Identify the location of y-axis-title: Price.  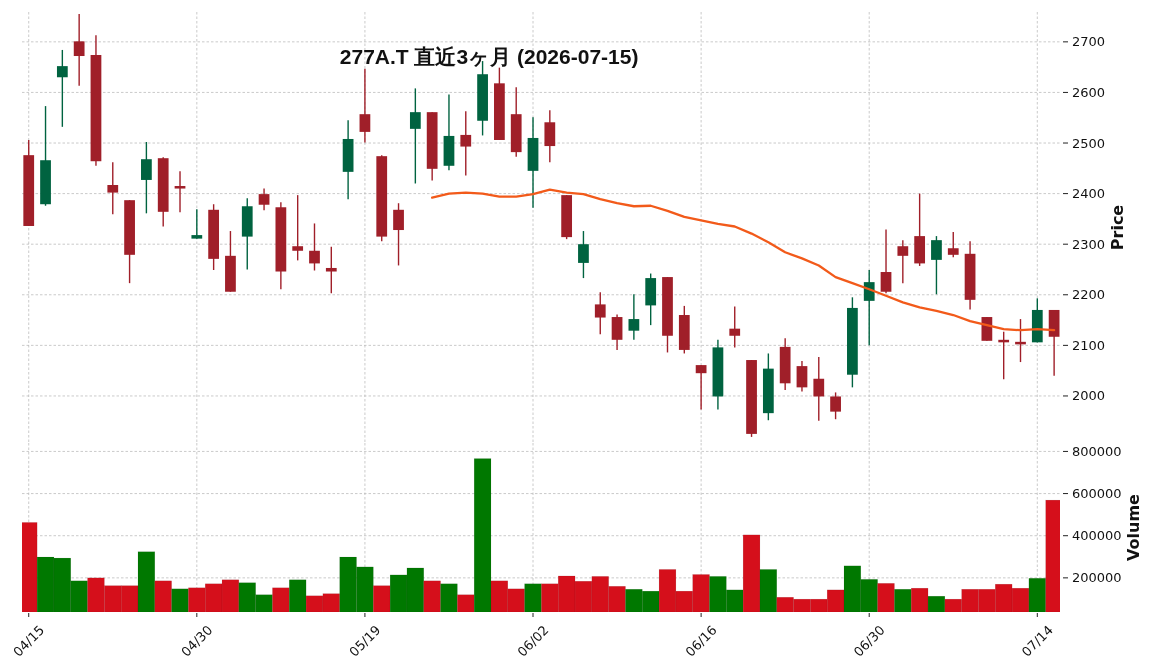
(1117, 227).